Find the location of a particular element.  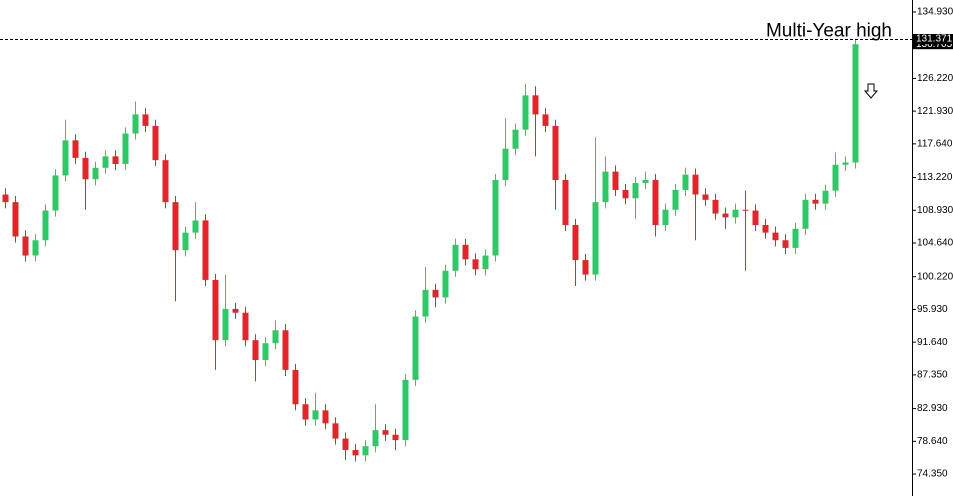

y-tick-label: 113.220 is located at coordinates (935, 177).